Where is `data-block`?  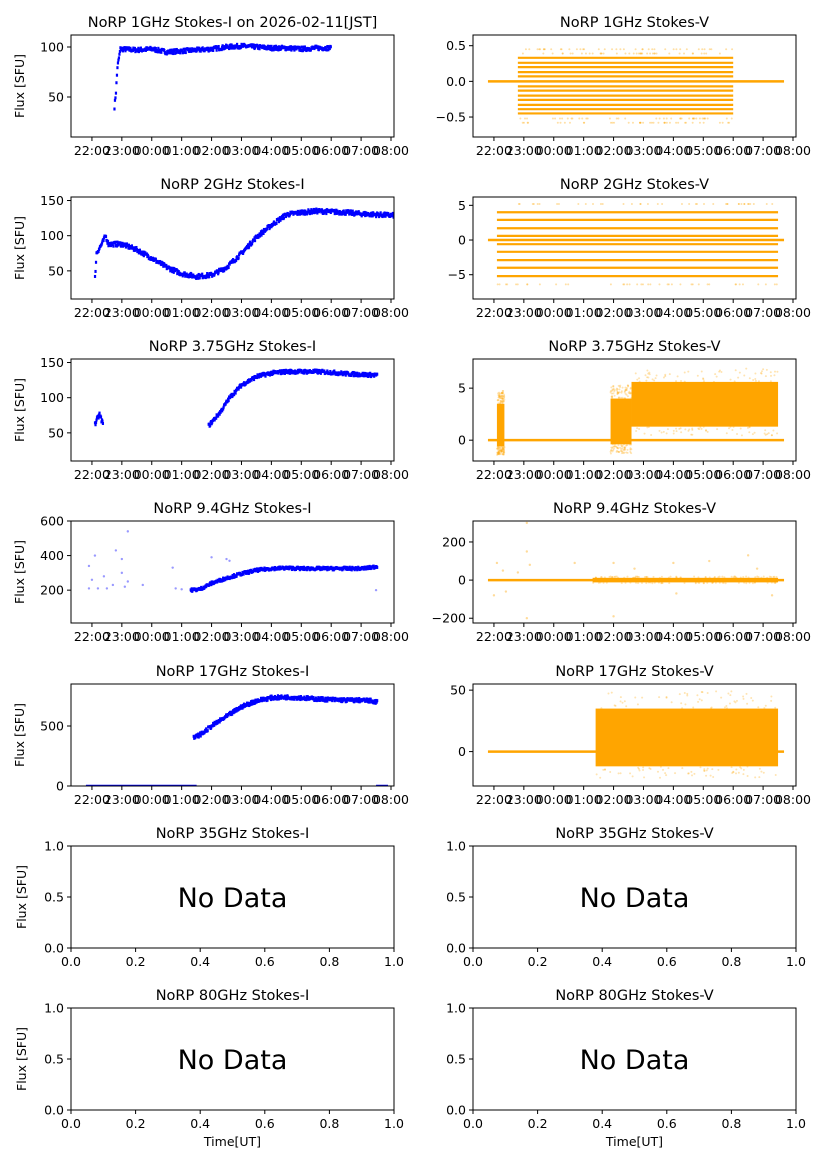
data-block is located at coordinates (500, 425).